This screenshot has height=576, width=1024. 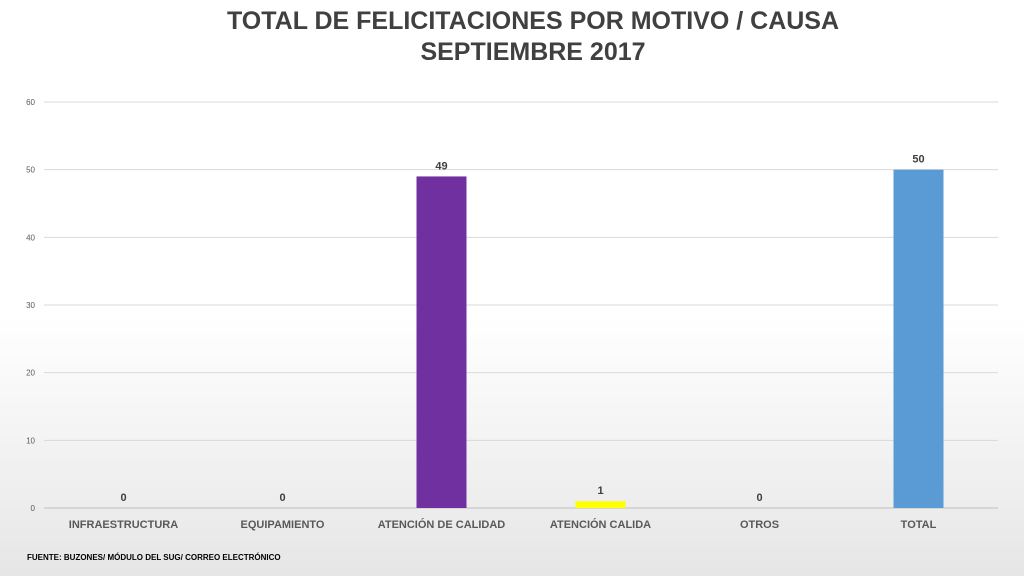 I want to click on y-tick-label: 30, so click(x=30, y=305).